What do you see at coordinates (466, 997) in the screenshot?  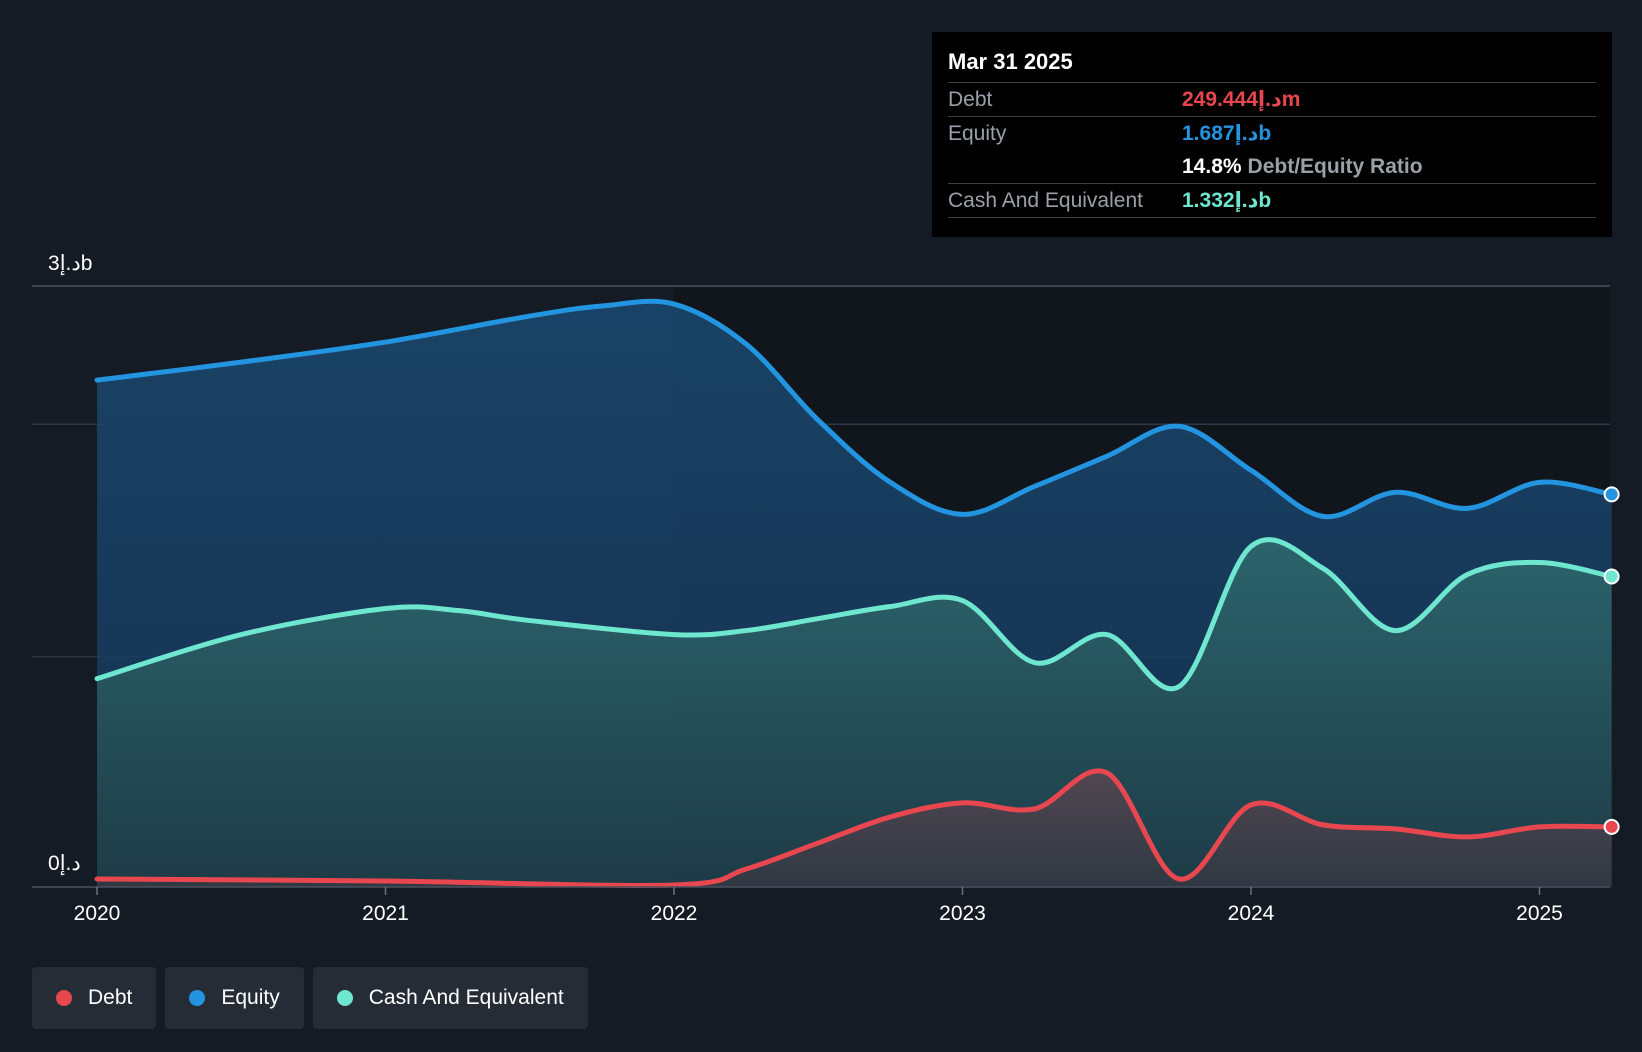 I see `legend-cash-label: Cash And Equivalent` at bounding box center [466, 997].